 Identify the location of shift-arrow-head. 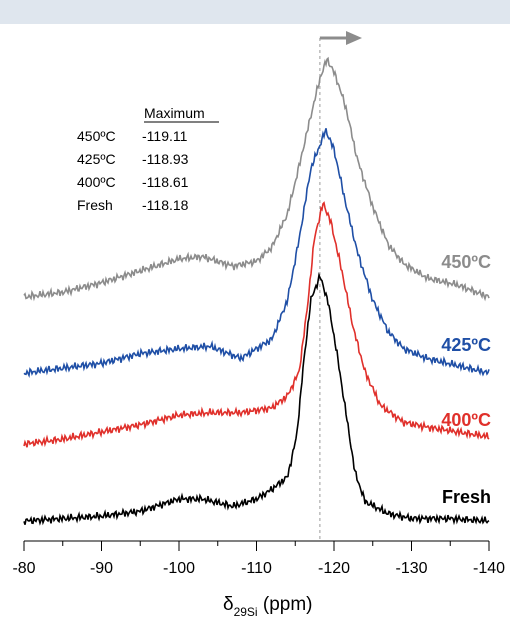
(354, 38).